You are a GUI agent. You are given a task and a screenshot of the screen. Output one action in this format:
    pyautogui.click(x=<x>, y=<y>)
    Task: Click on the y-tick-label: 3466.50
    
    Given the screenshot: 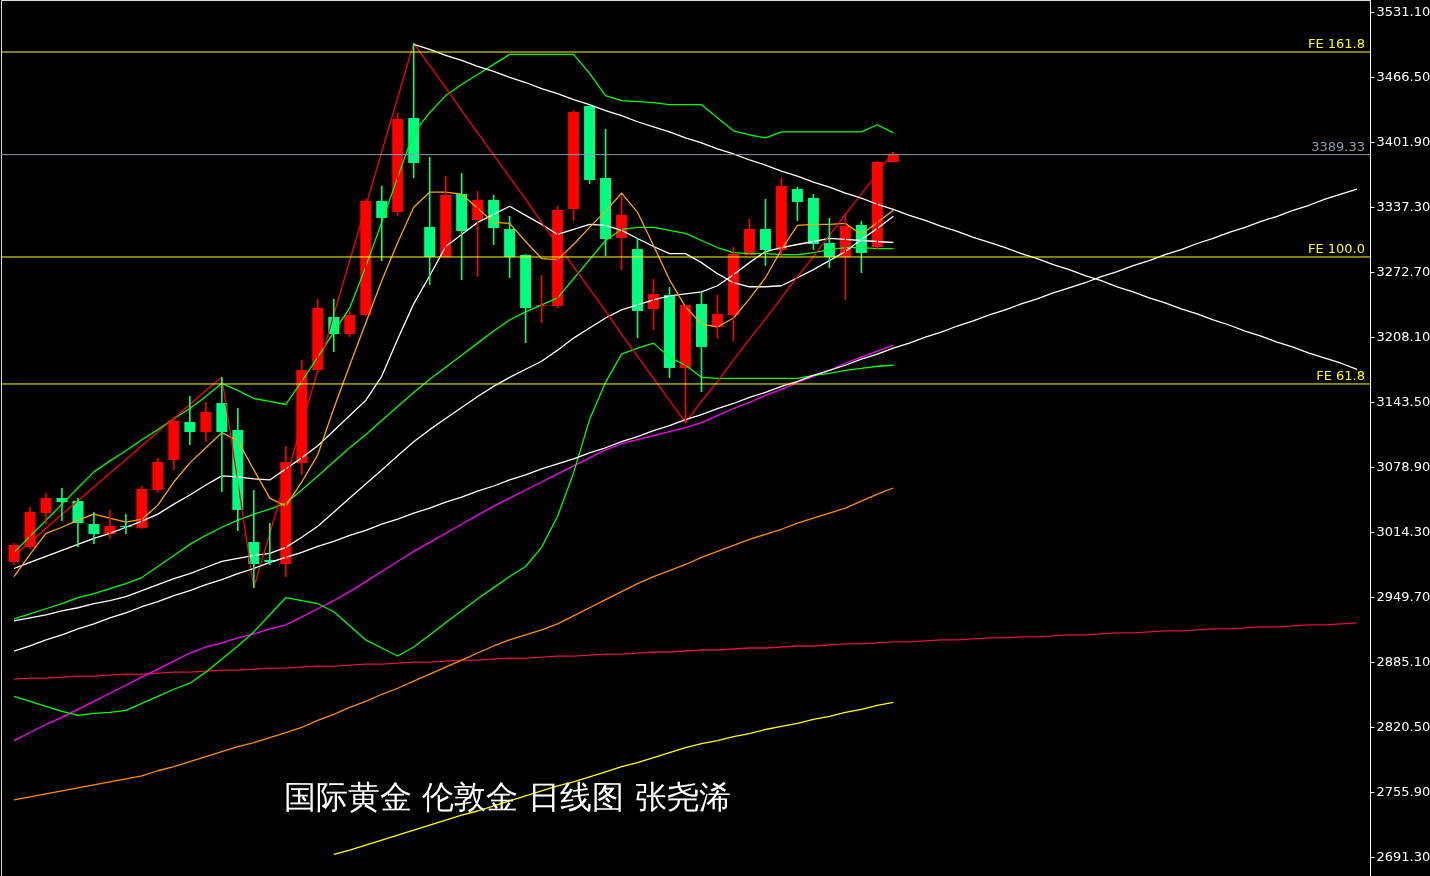 What is the action you would take?
    pyautogui.click(x=1403, y=77)
    